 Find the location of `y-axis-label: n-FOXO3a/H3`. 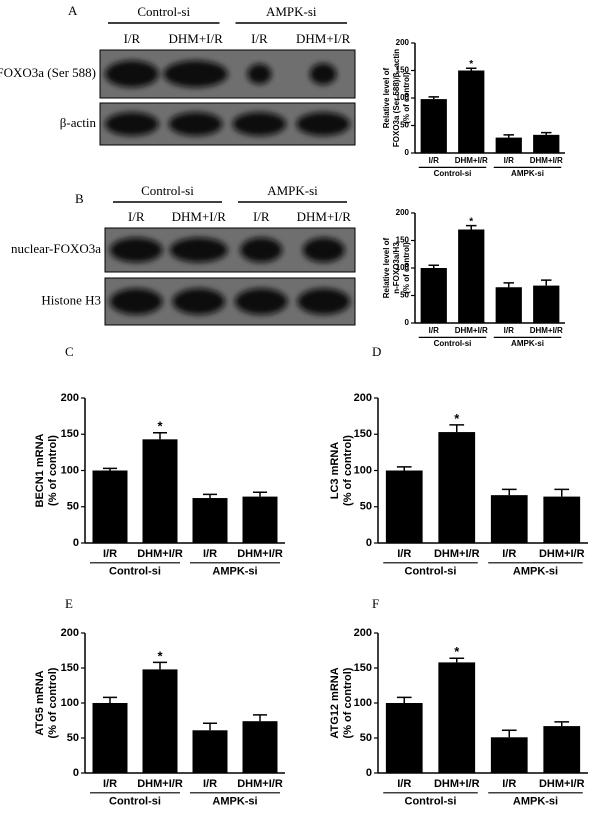

y-axis-label: n-FOXO3a/H3 is located at coordinates (396, 268).